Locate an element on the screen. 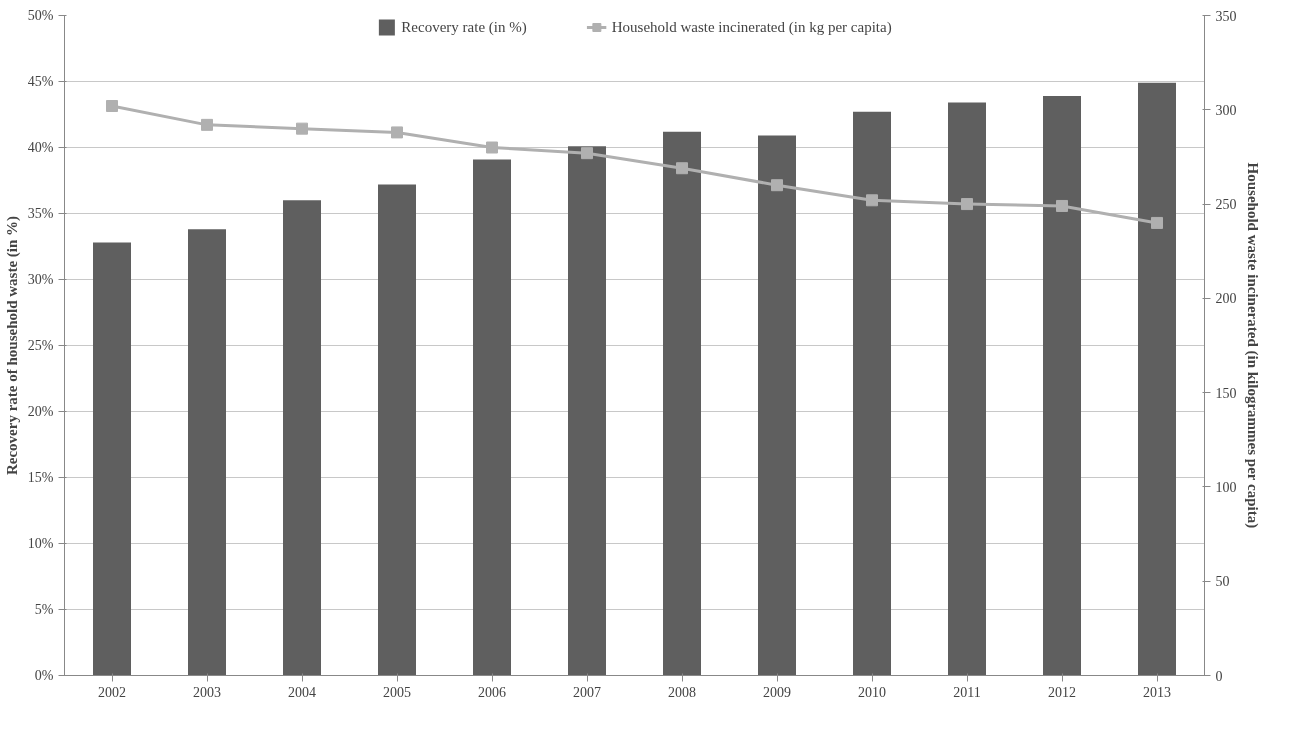  x-tick-label: 2004 is located at coordinates (302, 692).